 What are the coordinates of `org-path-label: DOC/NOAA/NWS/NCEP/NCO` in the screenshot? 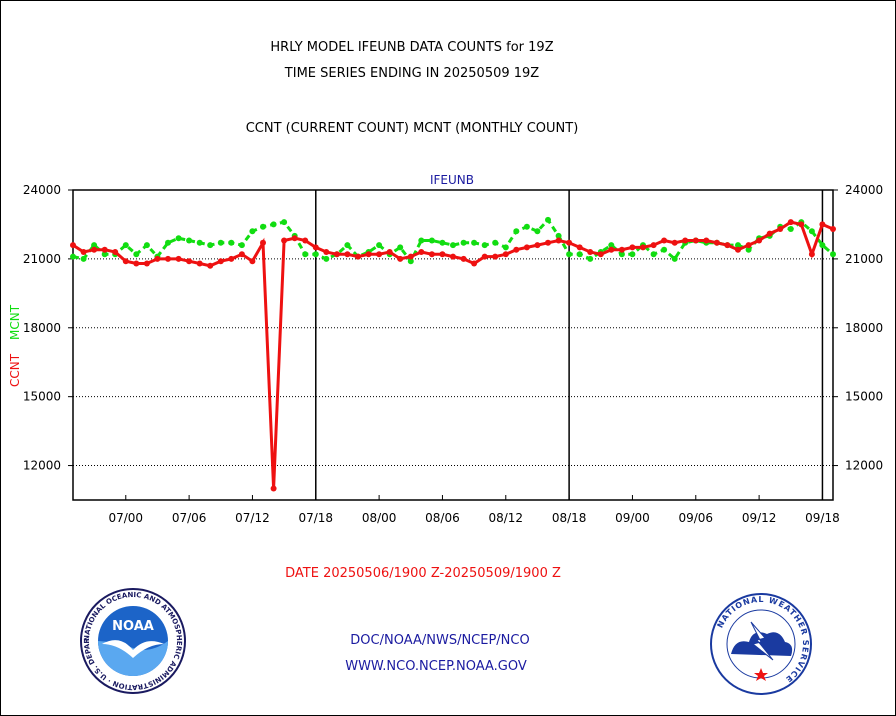 It's located at (440, 640).